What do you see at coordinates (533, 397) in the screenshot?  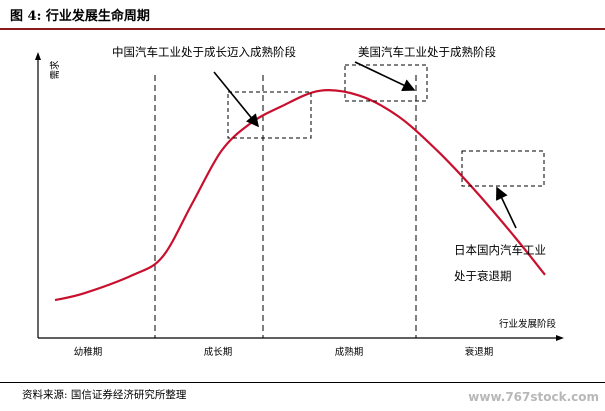 I see `watermark: www.767stock.com` at bounding box center [533, 397].